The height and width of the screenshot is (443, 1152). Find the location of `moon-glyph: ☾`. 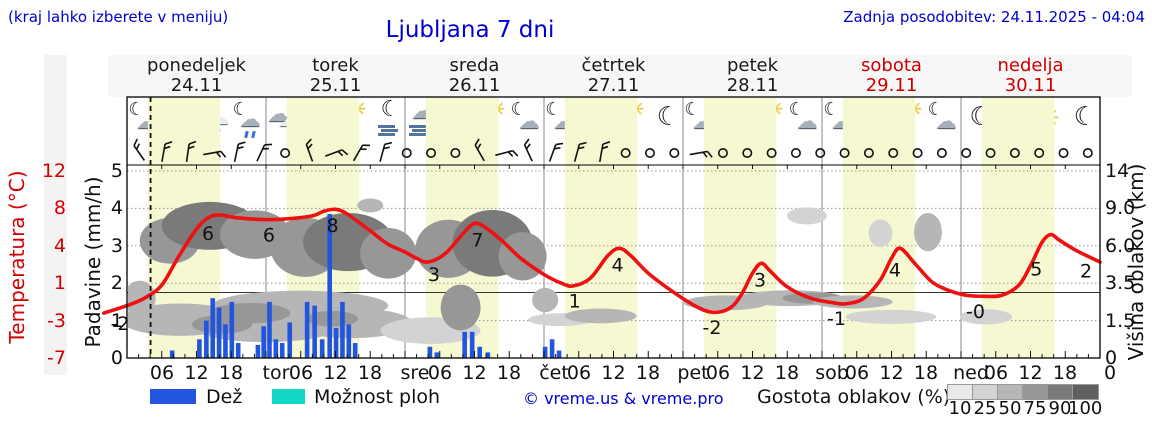

moon-glyph: ☾ is located at coordinates (668, 117).